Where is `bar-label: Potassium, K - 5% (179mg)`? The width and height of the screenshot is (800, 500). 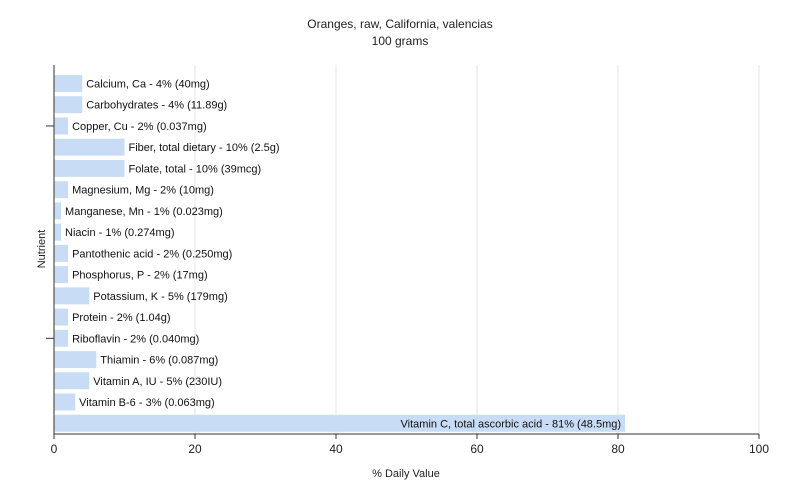
bar-label: Potassium, K - 5% (179mg) is located at coordinates (160, 297).